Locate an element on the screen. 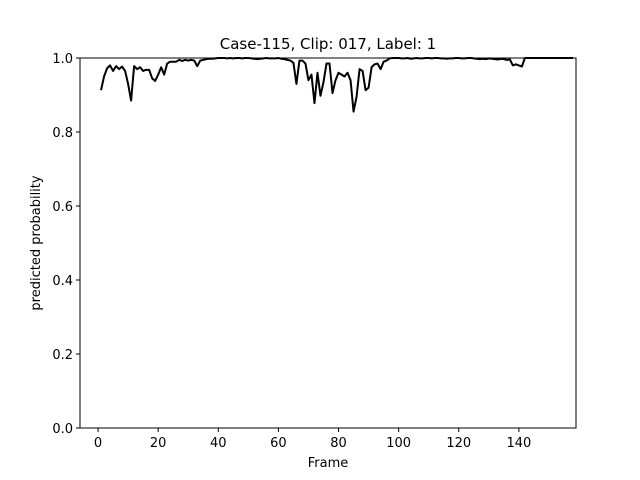 This screenshot has width=640, height=480. x-tick-label: 40 is located at coordinates (218, 443).